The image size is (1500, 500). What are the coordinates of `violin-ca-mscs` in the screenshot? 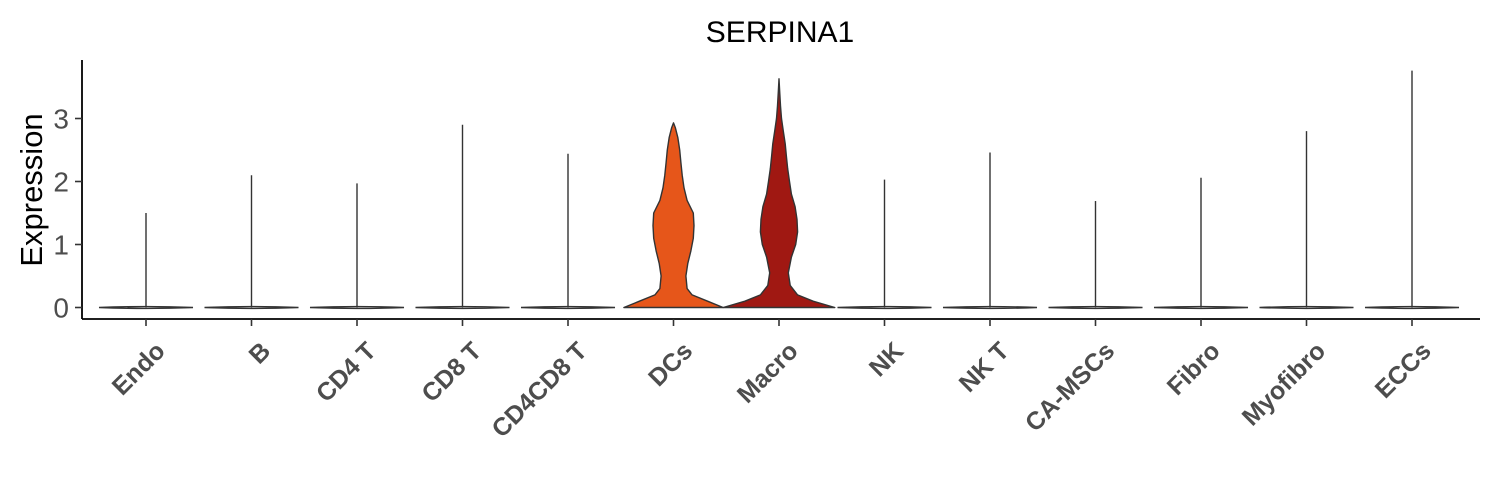 It's located at (1095, 255).